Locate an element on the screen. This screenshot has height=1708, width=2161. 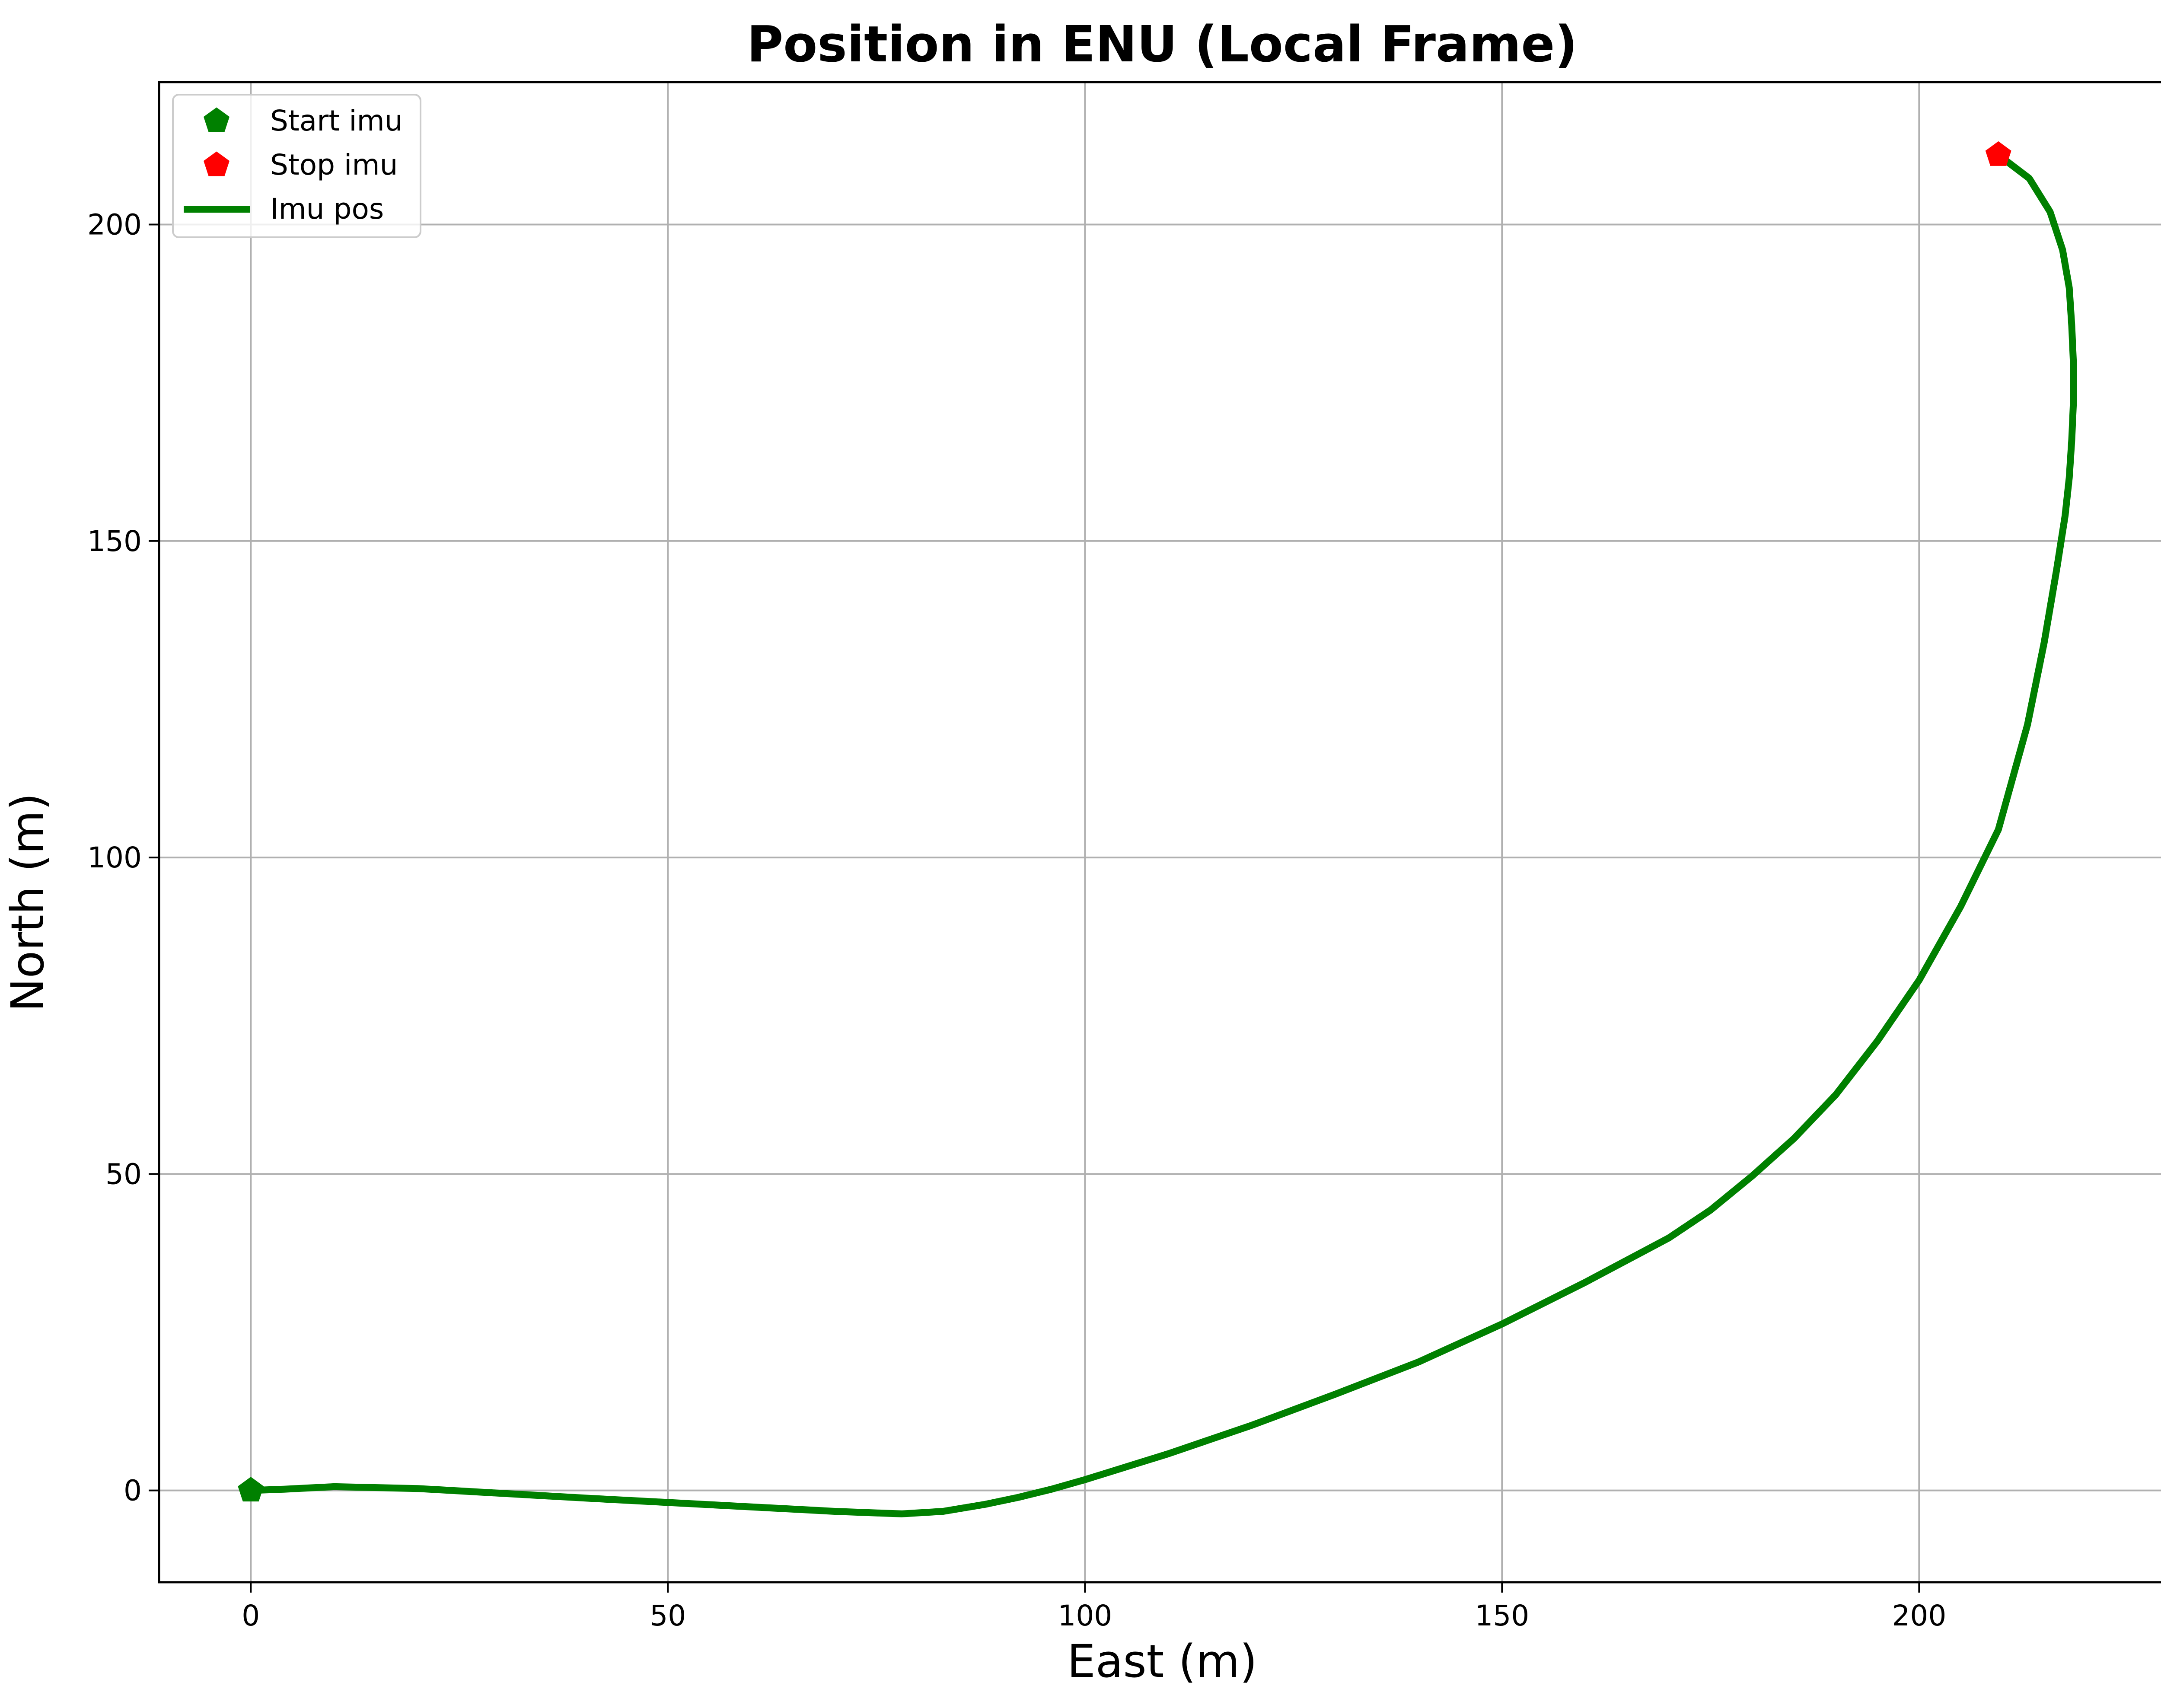
y-tick-label: 200 is located at coordinates (114, 225).